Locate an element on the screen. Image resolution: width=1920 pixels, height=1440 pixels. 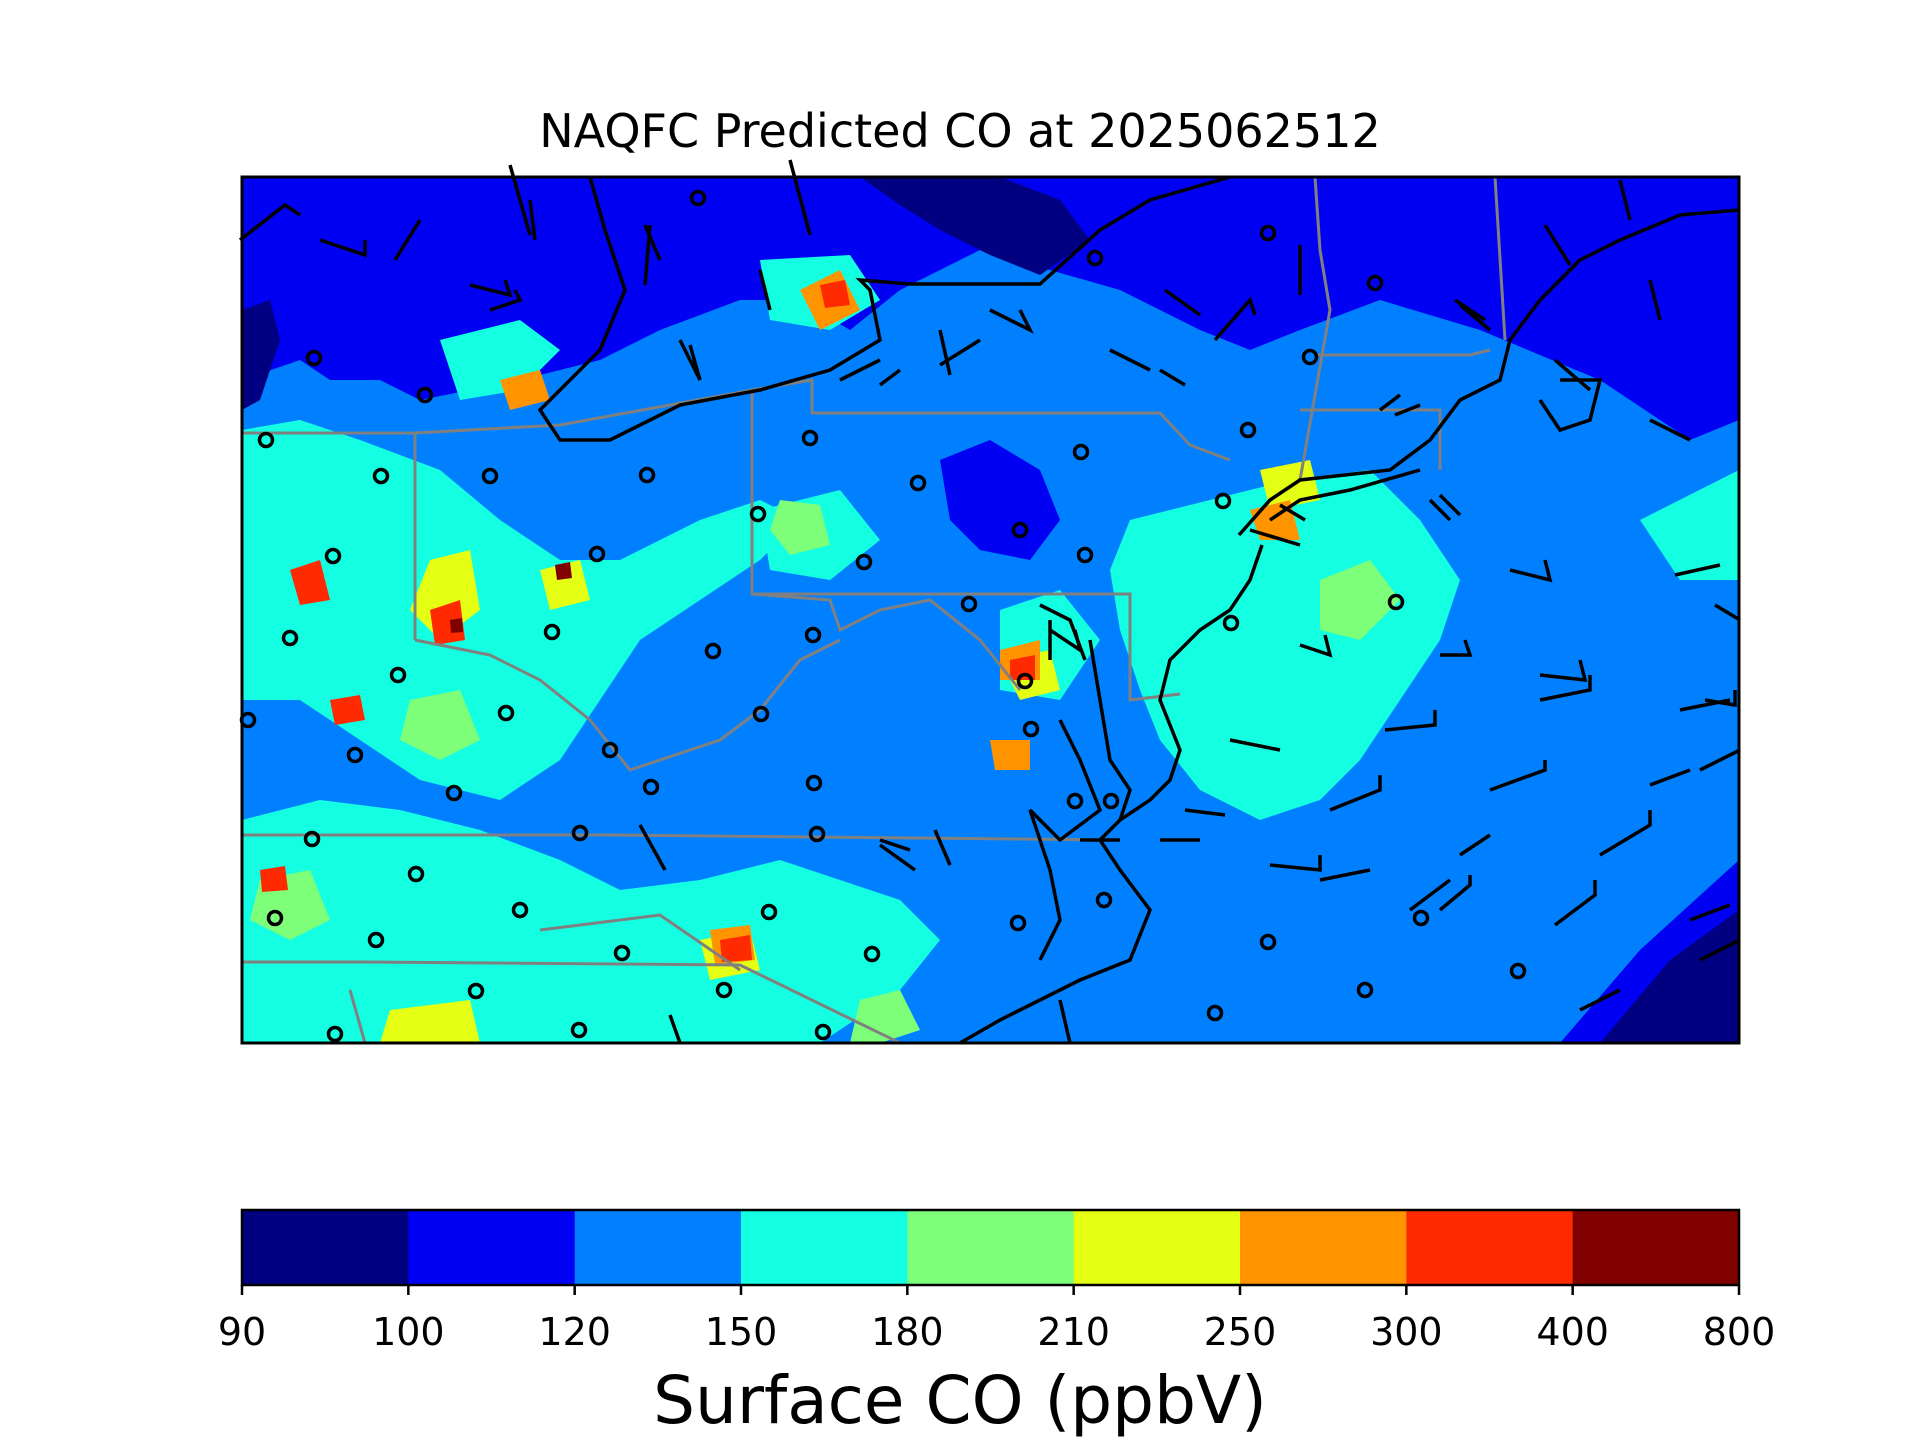
colorbar-tick-label: 100 is located at coordinates (408, 1332).